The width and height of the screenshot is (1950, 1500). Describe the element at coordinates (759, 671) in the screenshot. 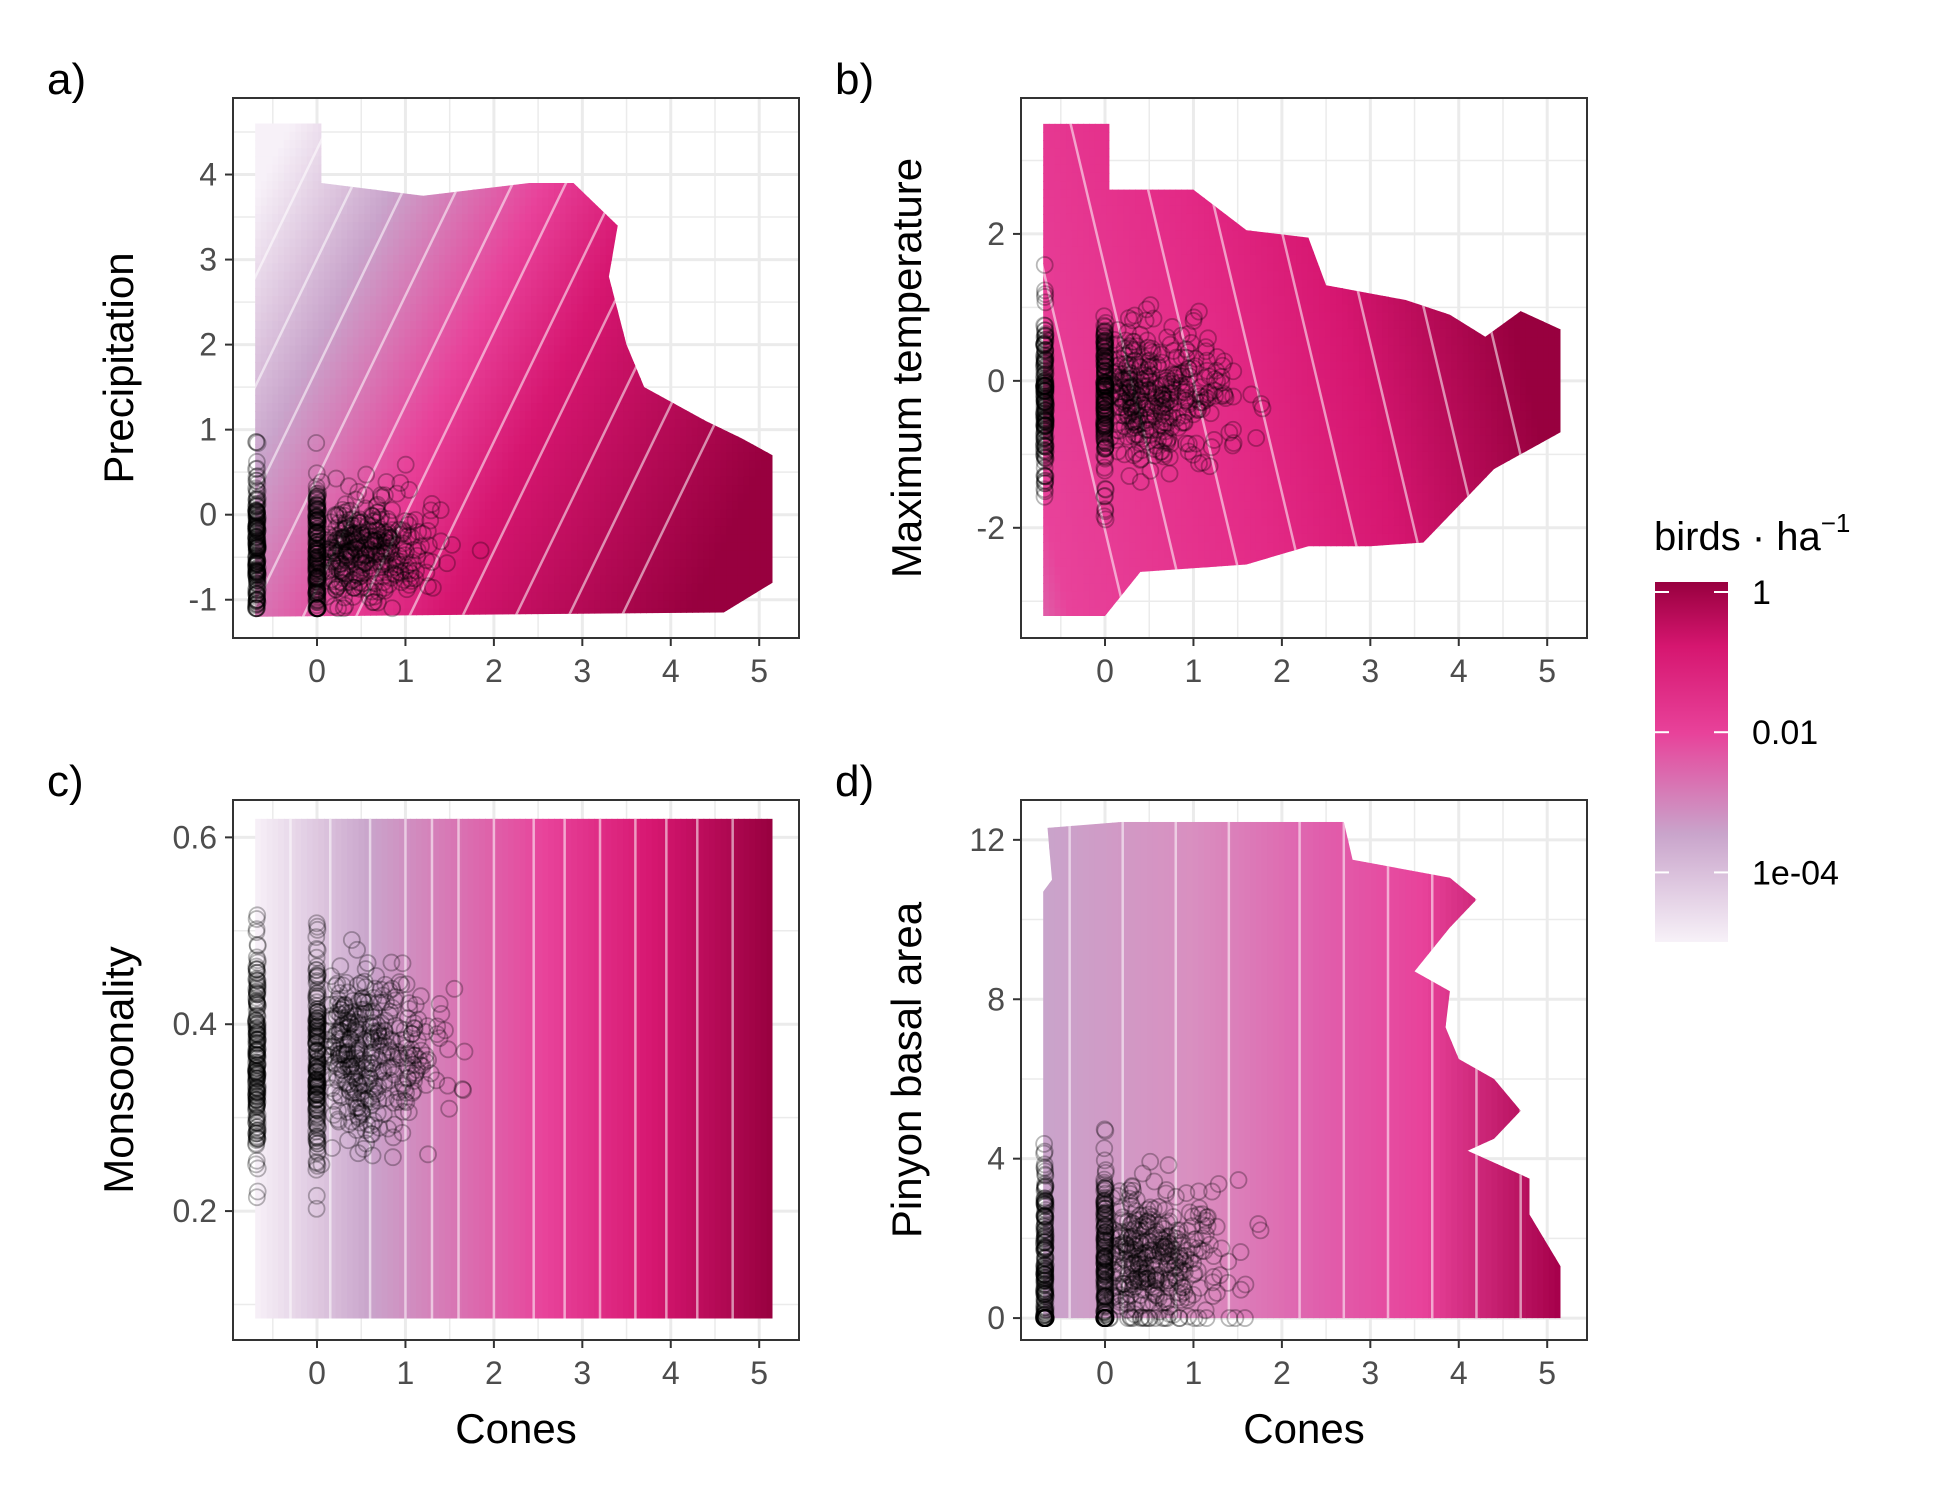

I see `x-tick-label: 5` at that location.